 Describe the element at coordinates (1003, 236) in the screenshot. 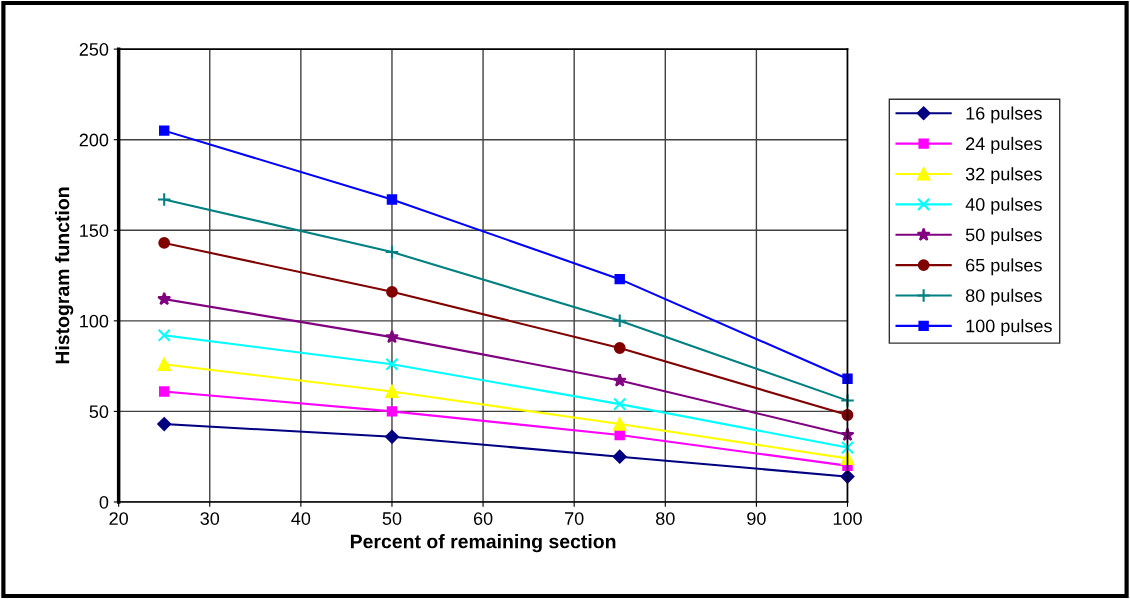

I see `legend-label: 50 pulses` at that location.